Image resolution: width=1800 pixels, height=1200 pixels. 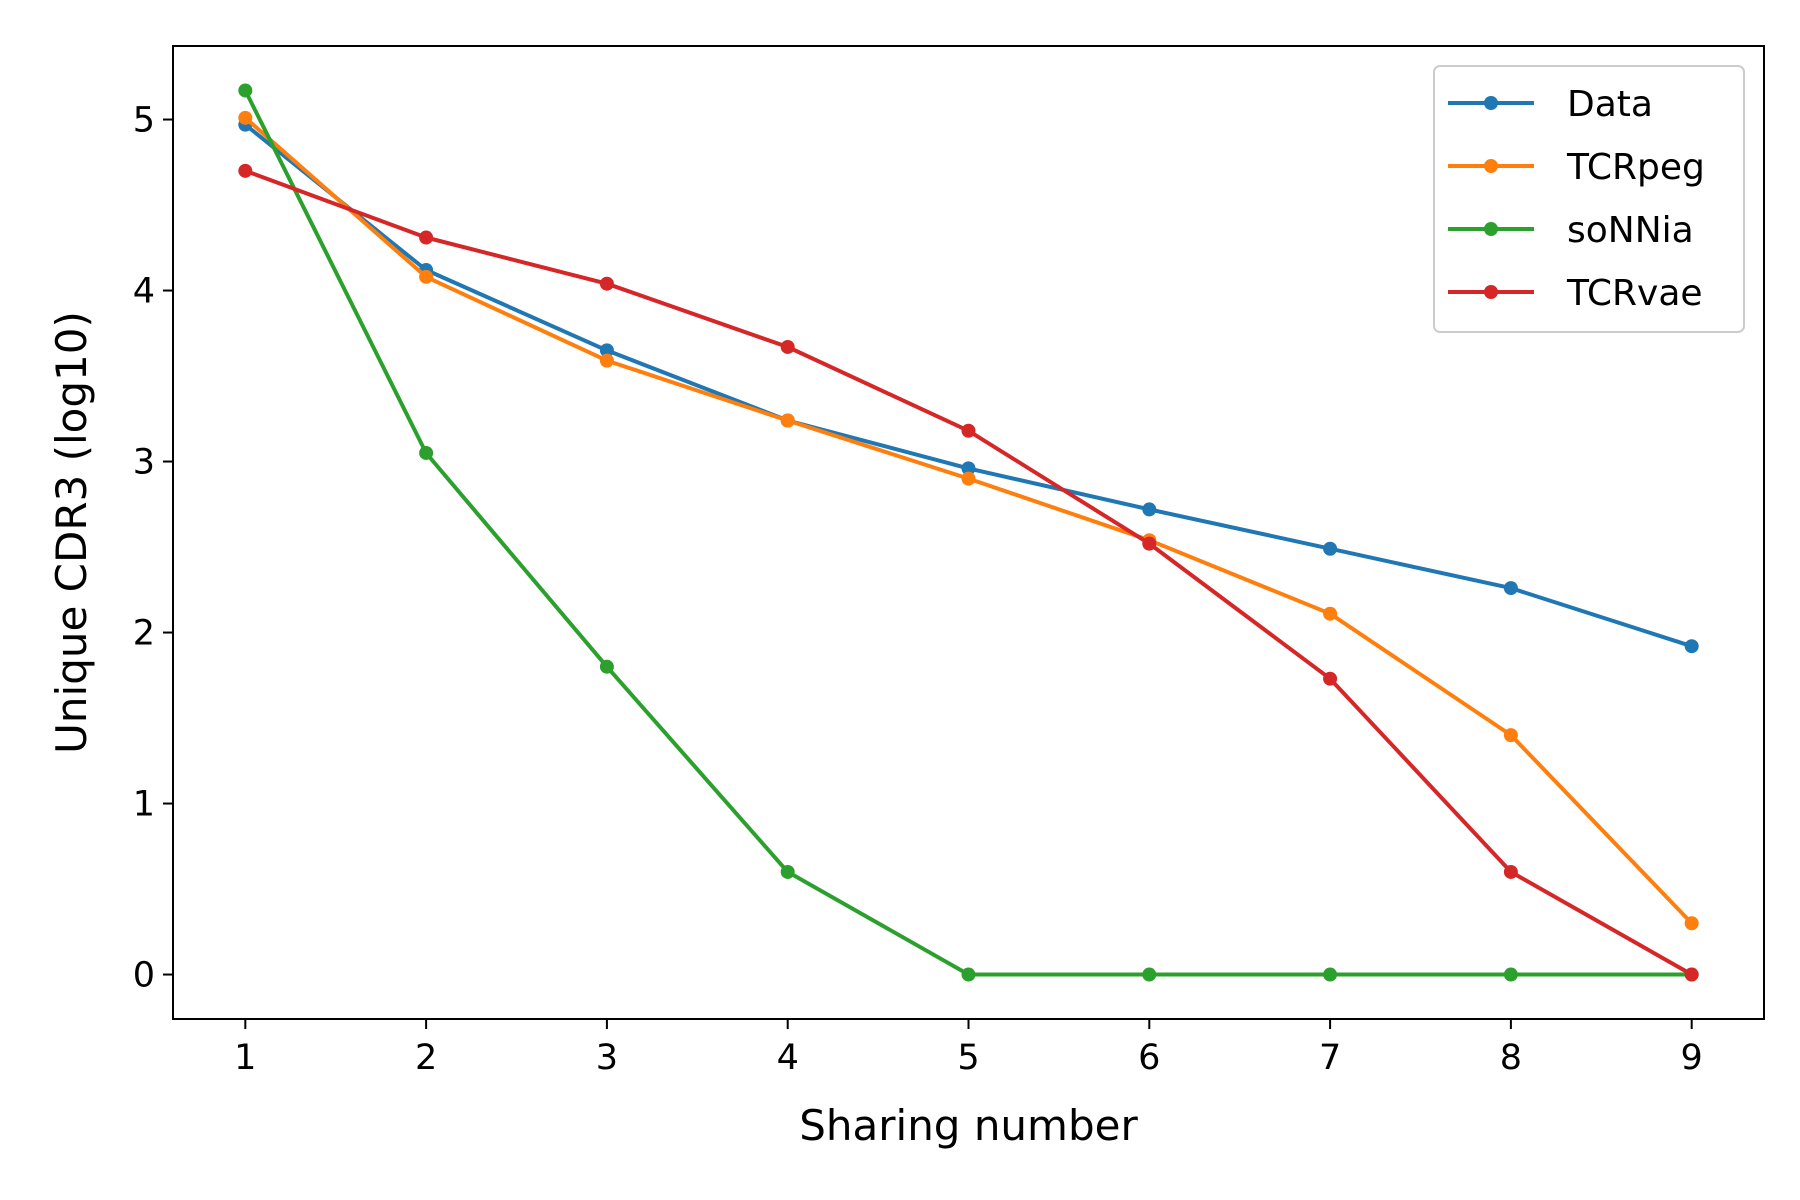 What do you see at coordinates (1511, 1058) in the screenshot?
I see `x-tick-label: 8` at bounding box center [1511, 1058].